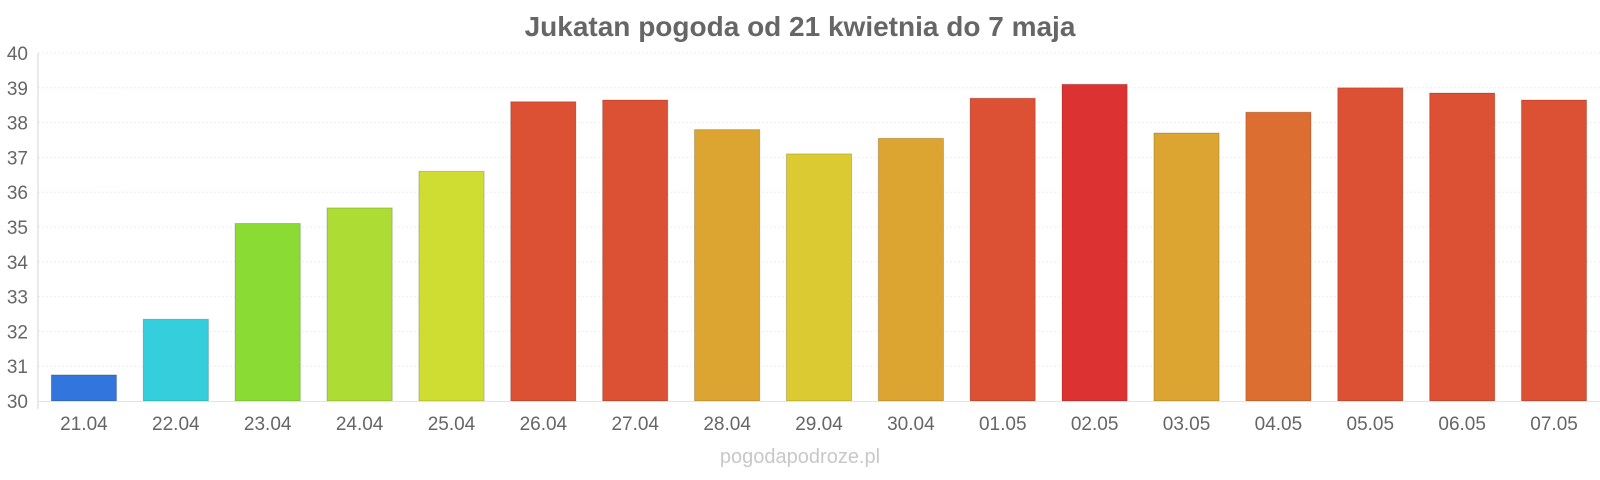 This screenshot has width=1600, height=480. Describe the element at coordinates (176, 424) in the screenshot. I see `x-tick-label: 22.04` at that location.